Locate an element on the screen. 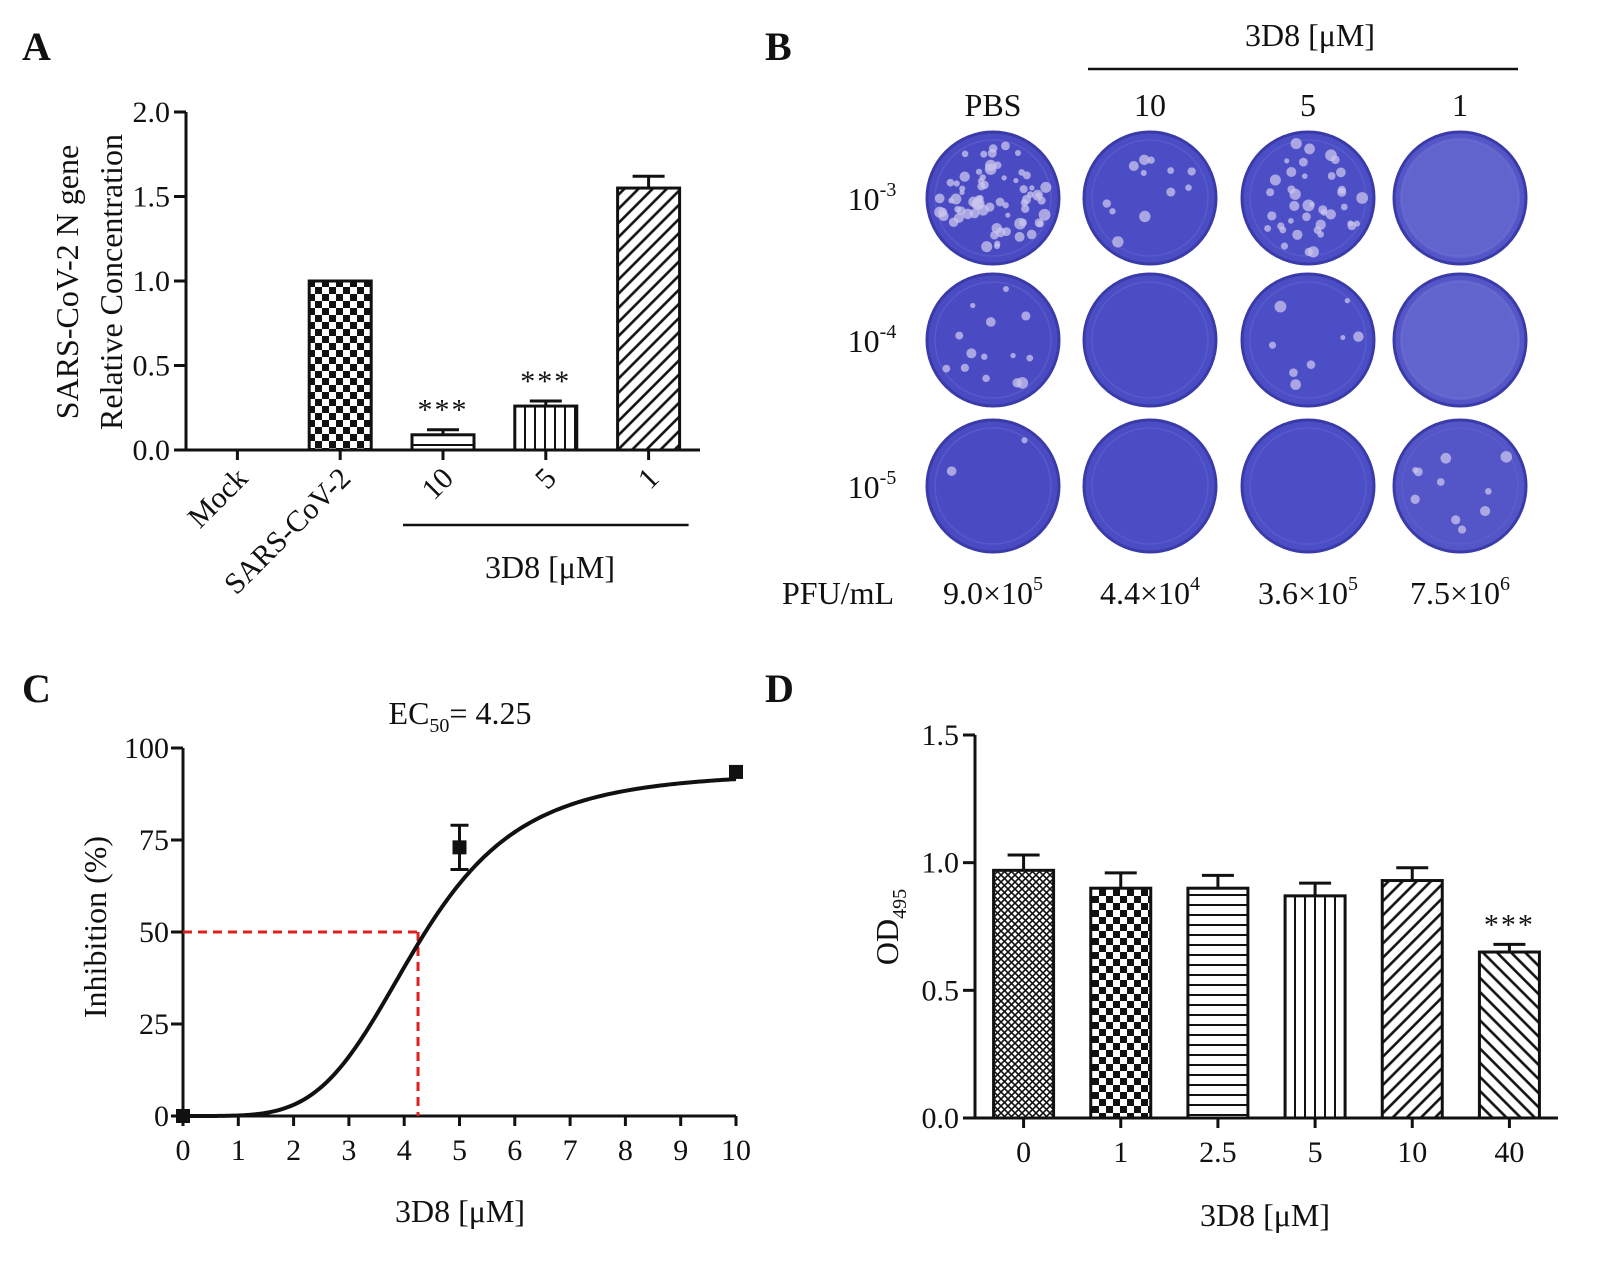 Image resolution: width=1618 pixels, height=1286 pixels. chart-c-title-suffix: = 4.25 is located at coordinates (490, 713).